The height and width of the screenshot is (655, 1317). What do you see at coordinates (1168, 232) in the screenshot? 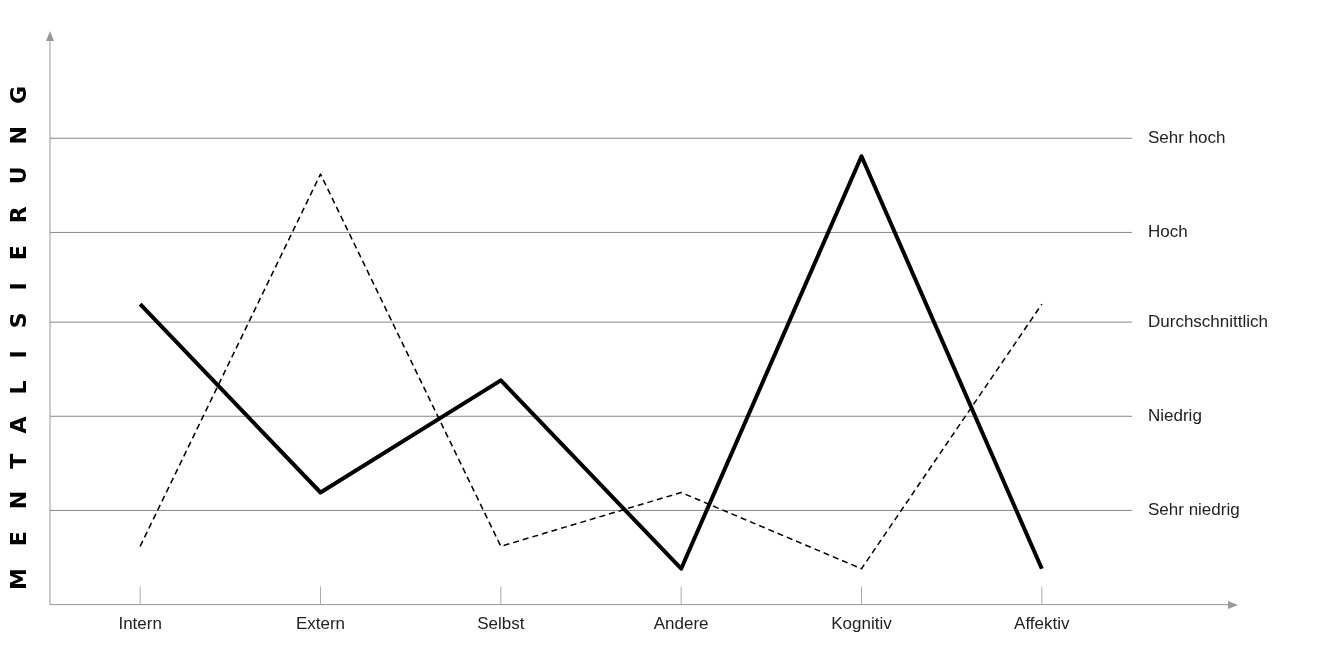
I see `ref-line-label: Hoch` at bounding box center [1168, 232].